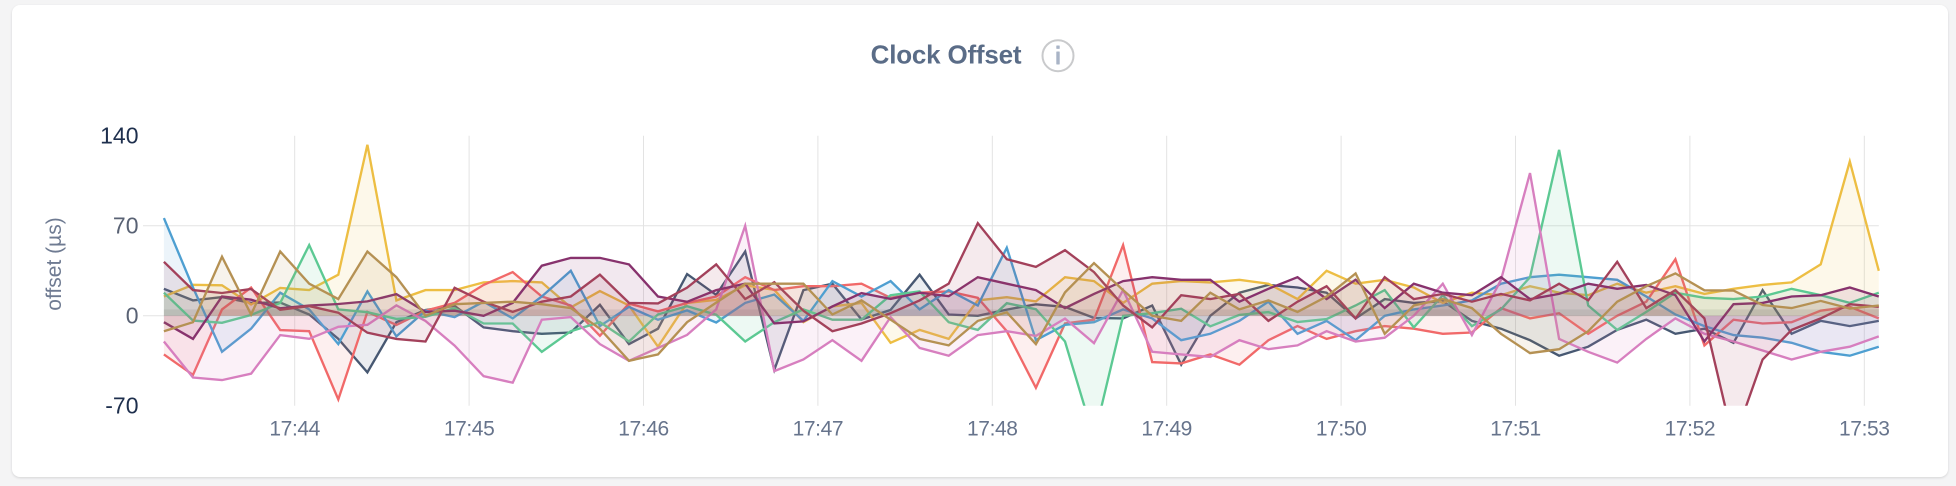  Describe the element at coordinates (1341, 429) in the screenshot. I see `svg-text: 17:50` at that location.